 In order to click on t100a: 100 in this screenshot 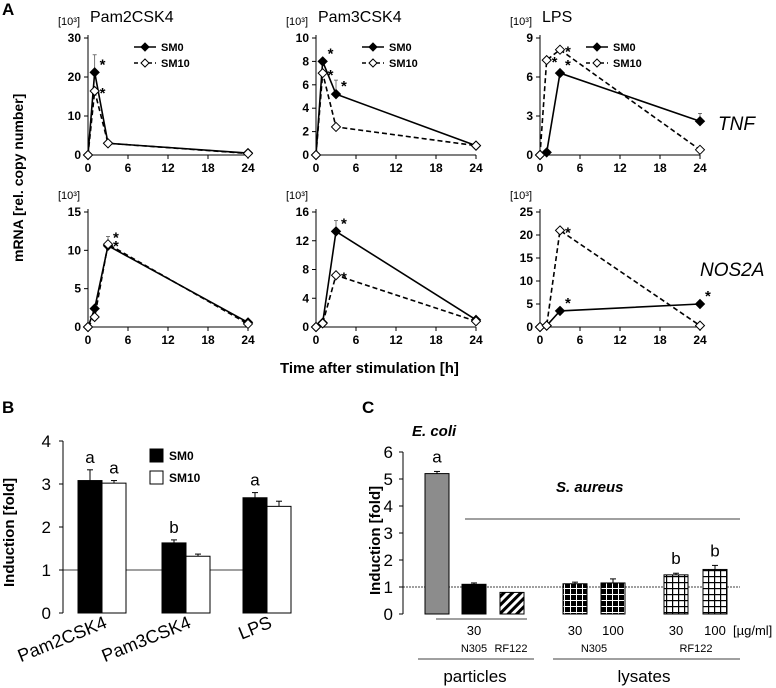, I will do `click(613, 630)`.